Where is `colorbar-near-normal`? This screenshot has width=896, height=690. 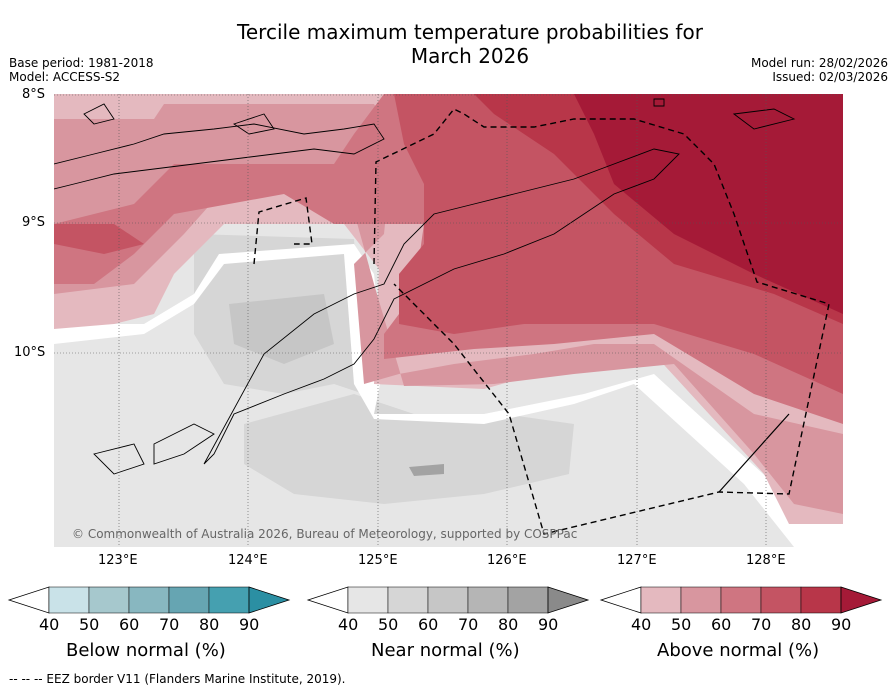
colorbar-near-normal is located at coordinates (448, 600).